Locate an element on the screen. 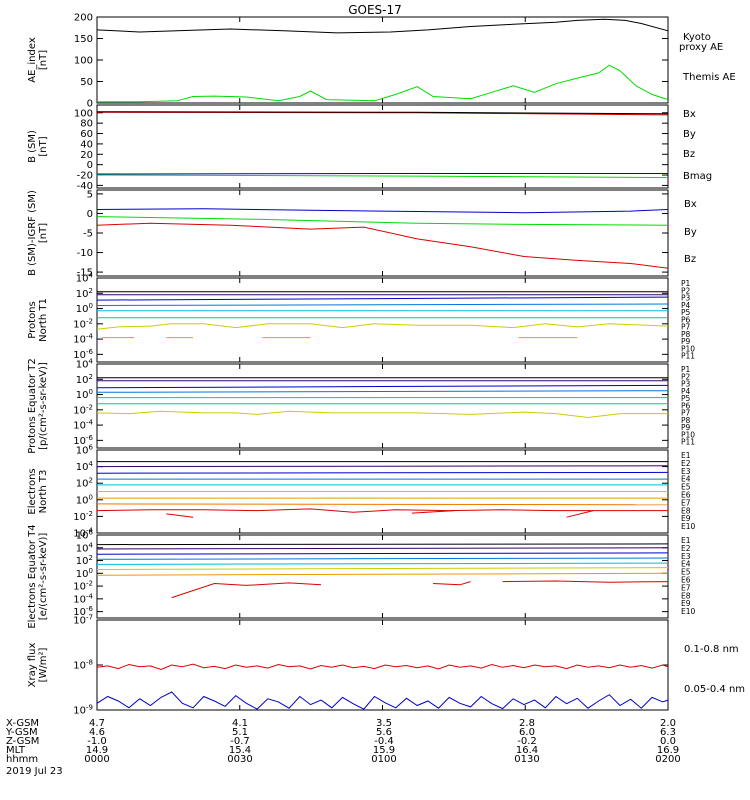 This screenshot has height=800, width=750. y-tick-label: 106 is located at coordinates (85, 535).